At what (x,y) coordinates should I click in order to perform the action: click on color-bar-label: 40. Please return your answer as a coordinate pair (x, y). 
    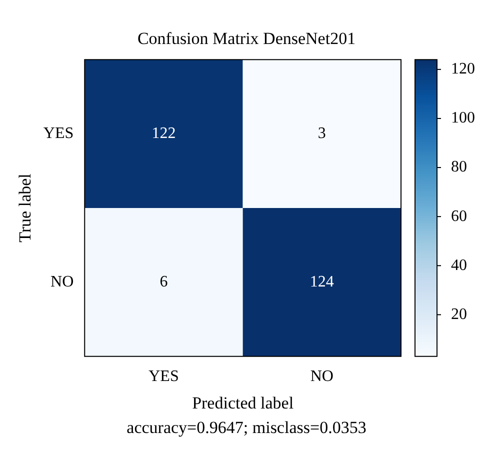
    Looking at the image, I should click on (459, 265).